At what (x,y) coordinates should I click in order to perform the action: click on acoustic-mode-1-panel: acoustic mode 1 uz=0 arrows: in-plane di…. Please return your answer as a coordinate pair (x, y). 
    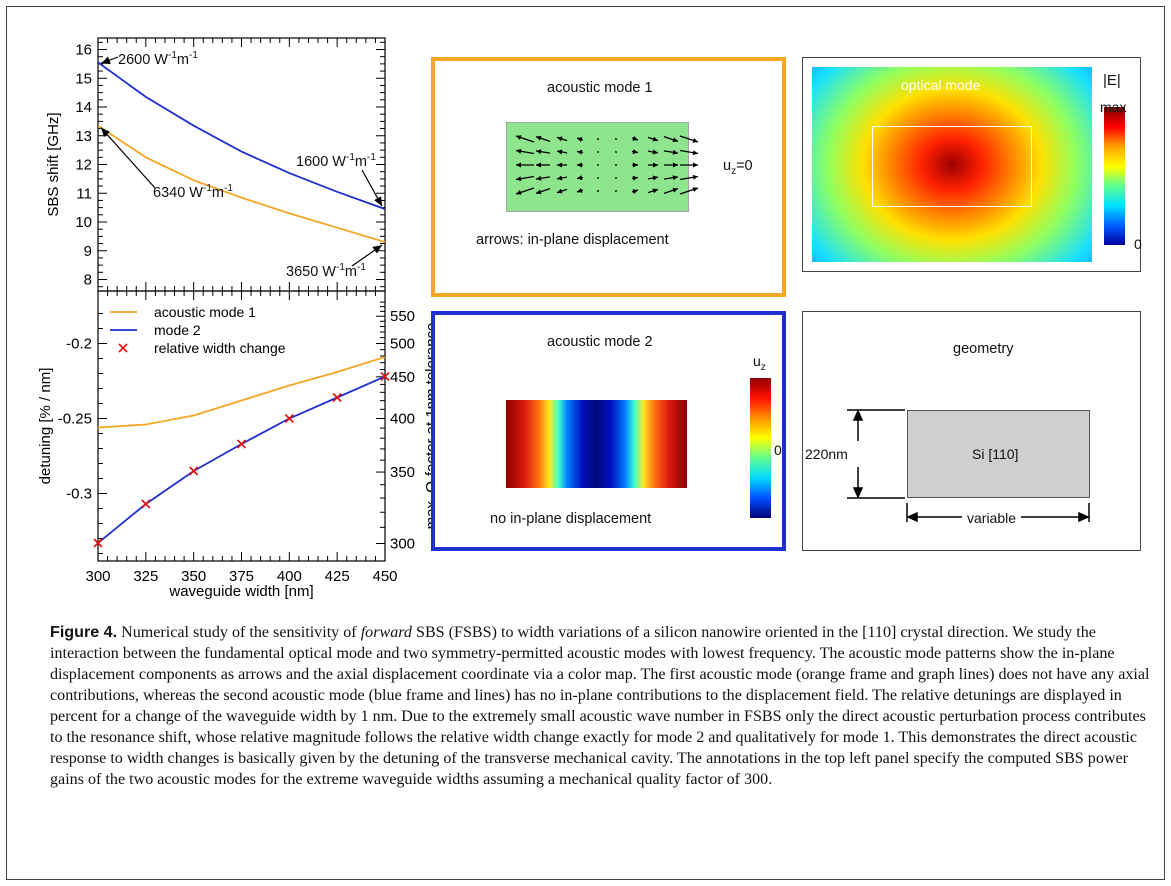
    Looking at the image, I should click on (608, 177).